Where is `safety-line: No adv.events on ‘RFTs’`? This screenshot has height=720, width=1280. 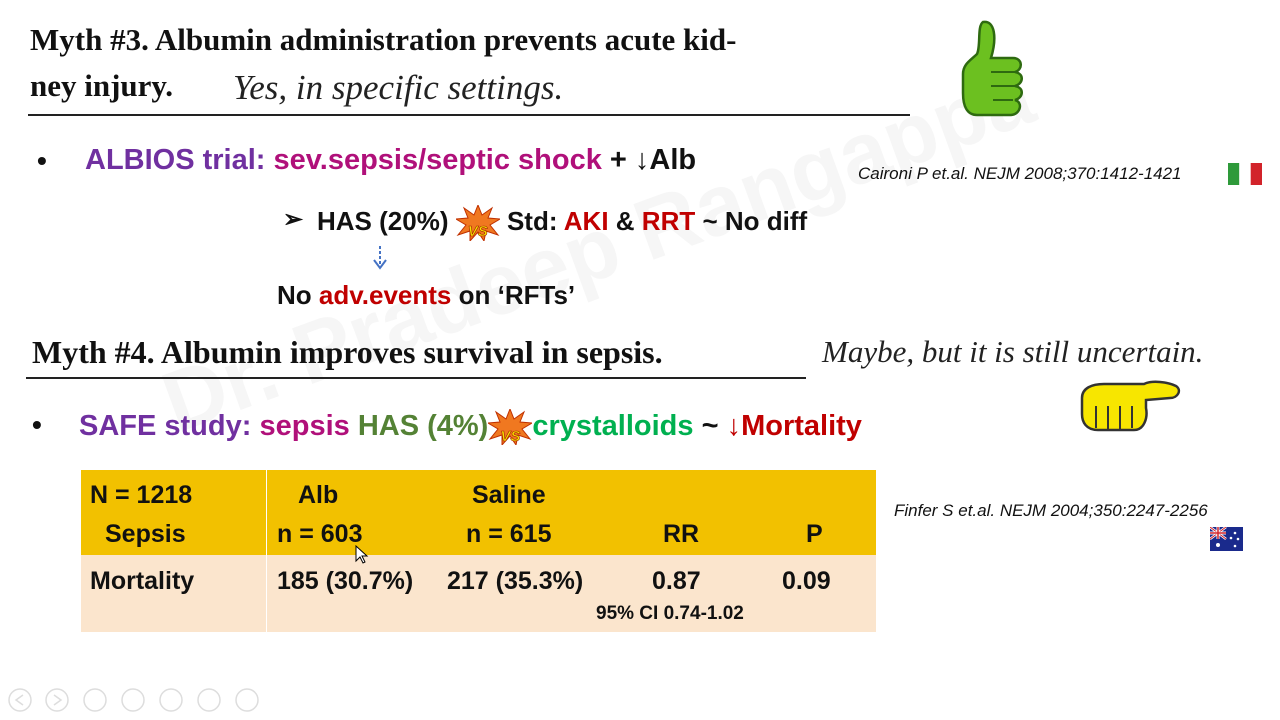
safety-line: No adv.events on ‘RFTs’ is located at coordinates (426, 295).